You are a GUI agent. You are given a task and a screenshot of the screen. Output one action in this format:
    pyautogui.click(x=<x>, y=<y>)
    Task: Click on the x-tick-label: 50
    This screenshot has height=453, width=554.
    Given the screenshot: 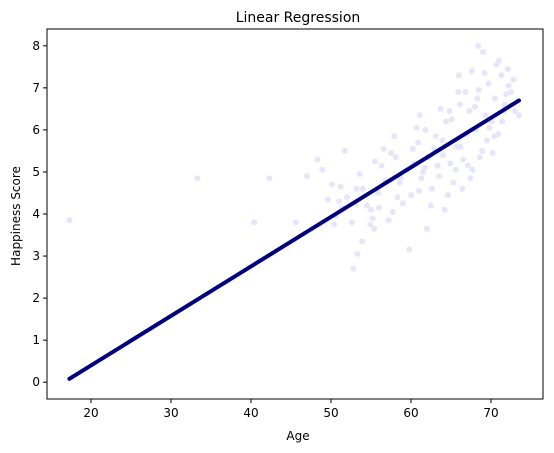 What is the action you would take?
    pyautogui.click(x=330, y=413)
    